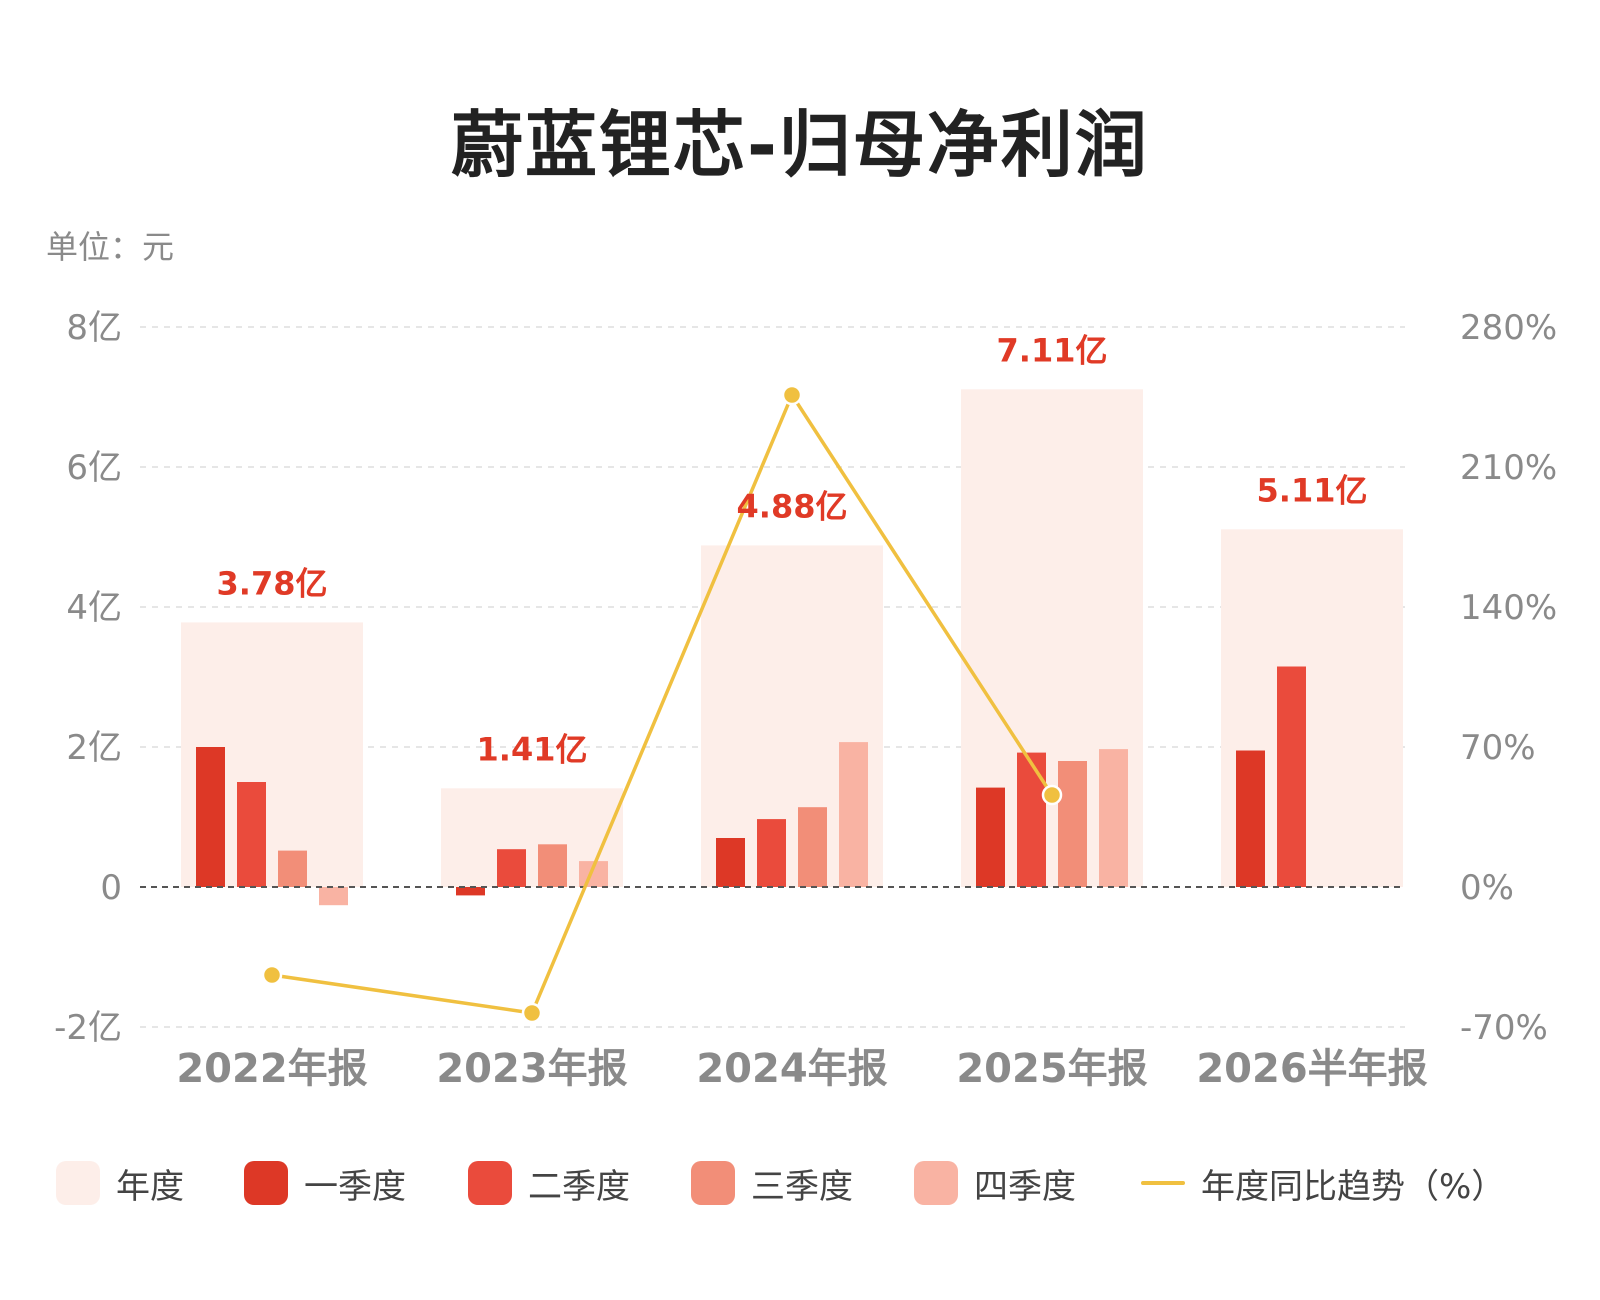 The image size is (1600, 1300). Describe the element at coordinates (94, 748) in the screenshot. I see `y-left-tick-label: 2亿` at that location.